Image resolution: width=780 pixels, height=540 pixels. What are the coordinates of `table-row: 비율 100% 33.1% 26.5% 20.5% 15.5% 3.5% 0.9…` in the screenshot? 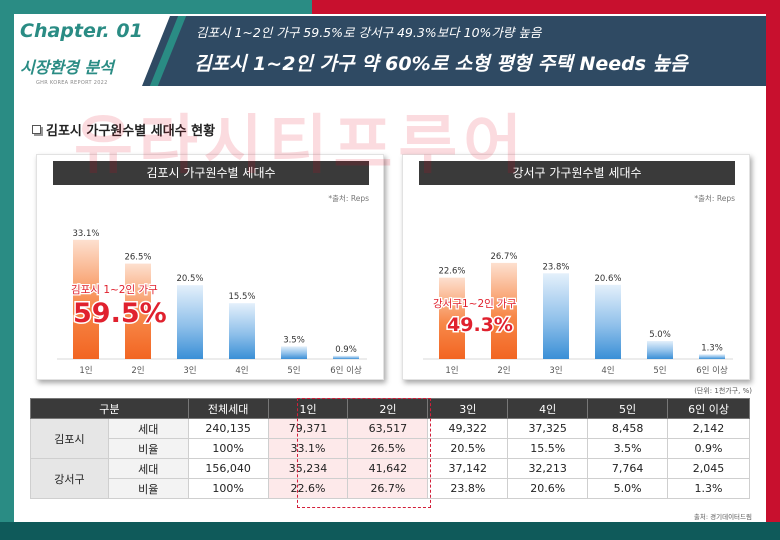 It's located at (390, 448).